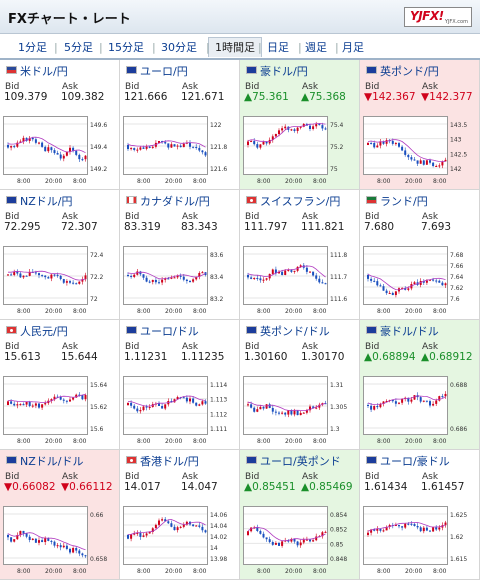 The image size is (480, 582). I want to click on pair-name-link: スイスフラン/円, so click(300, 201).